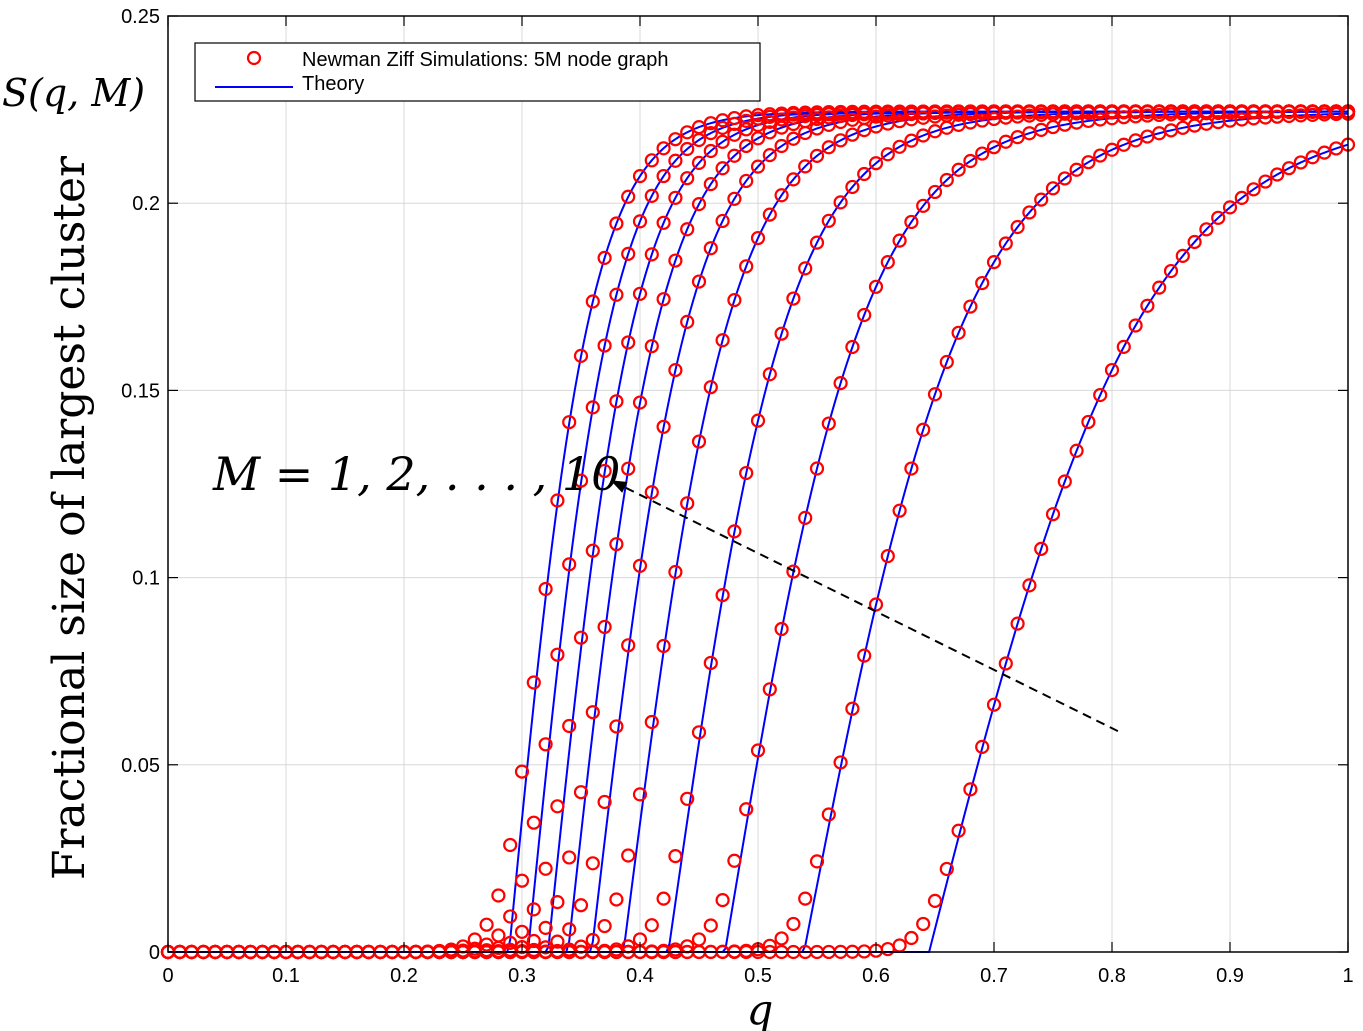  I want to click on x-tick-label: 0.1, so click(286, 976).